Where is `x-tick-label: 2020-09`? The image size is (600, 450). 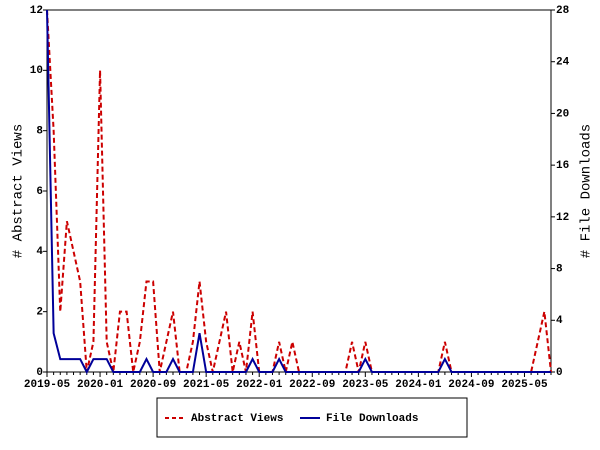
x-tick-label: 2020-09 is located at coordinates (153, 385).